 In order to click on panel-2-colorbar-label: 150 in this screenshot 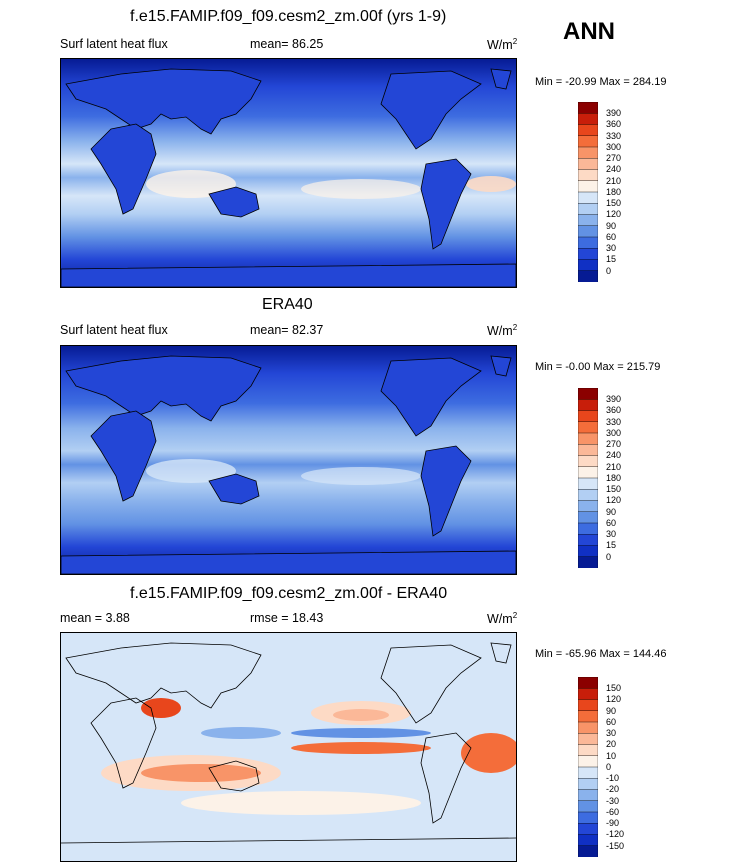, I will do `click(614, 489)`.